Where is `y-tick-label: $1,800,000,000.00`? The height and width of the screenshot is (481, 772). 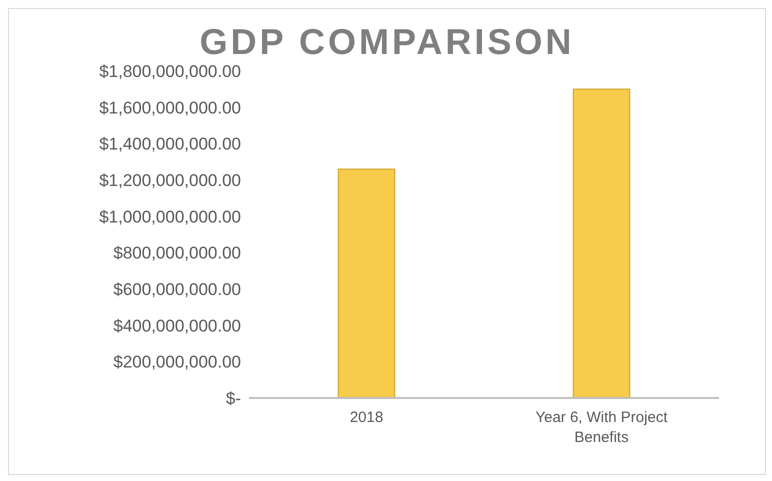
y-tick-label: $1,800,000,000.00 is located at coordinates (170, 72).